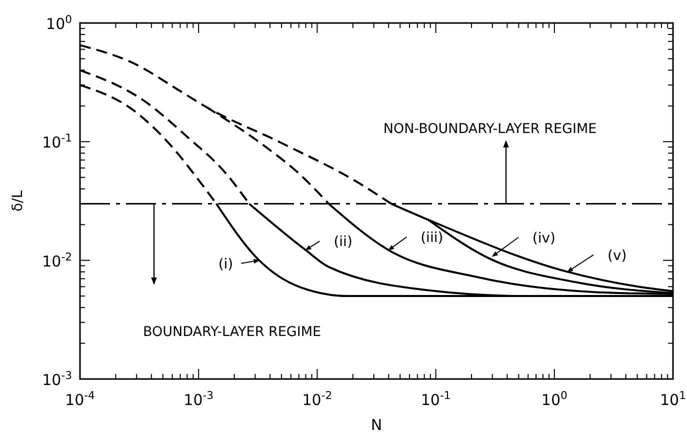  What do you see at coordinates (57, 141) in the screenshot?
I see `y-tick-label: 10$^{-1}$` at bounding box center [57, 141].